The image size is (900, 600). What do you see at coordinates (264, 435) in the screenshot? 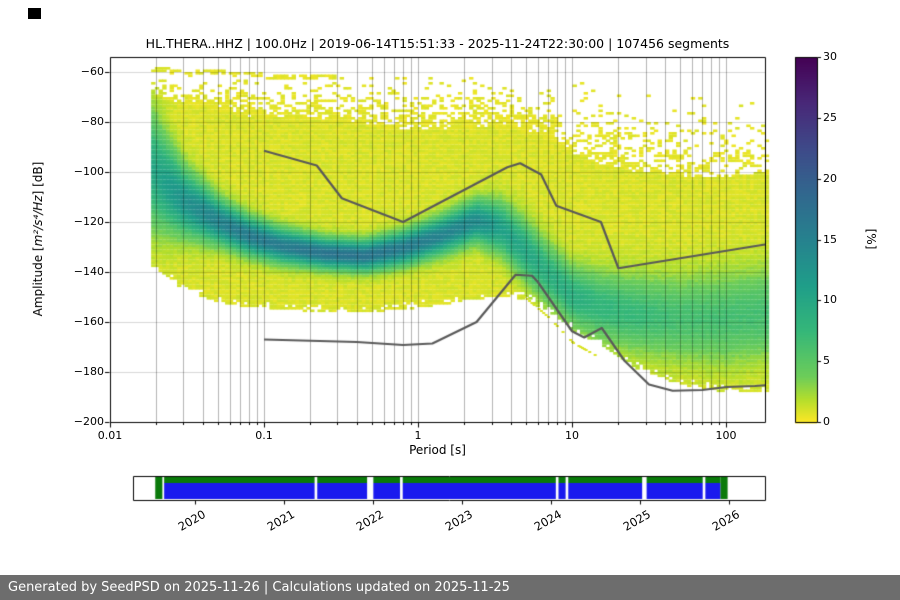
I see `x-tick-label: 0.1` at bounding box center [264, 435].